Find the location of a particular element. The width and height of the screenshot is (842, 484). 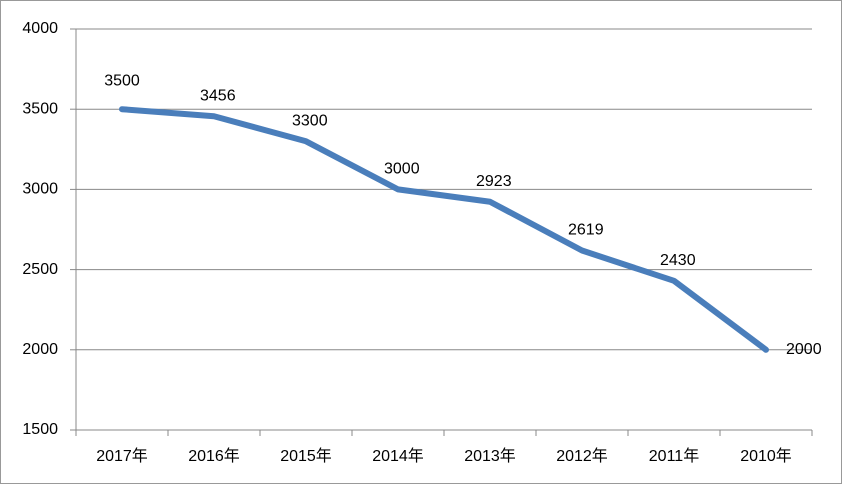

x-tick-label: 2012年 is located at coordinates (582, 456).